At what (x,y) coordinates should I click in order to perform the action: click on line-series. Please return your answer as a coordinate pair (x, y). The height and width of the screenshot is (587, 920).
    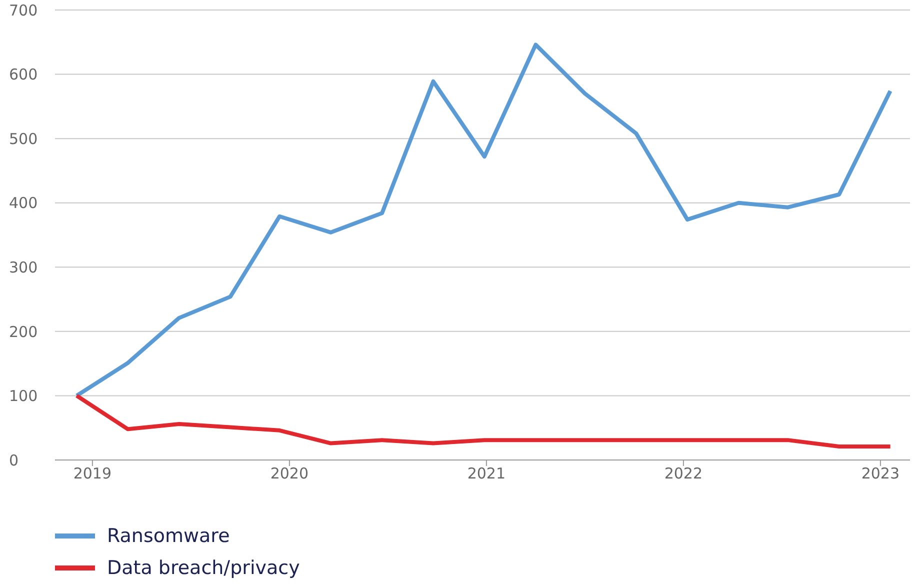
    Looking at the image, I should click on (483, 421).